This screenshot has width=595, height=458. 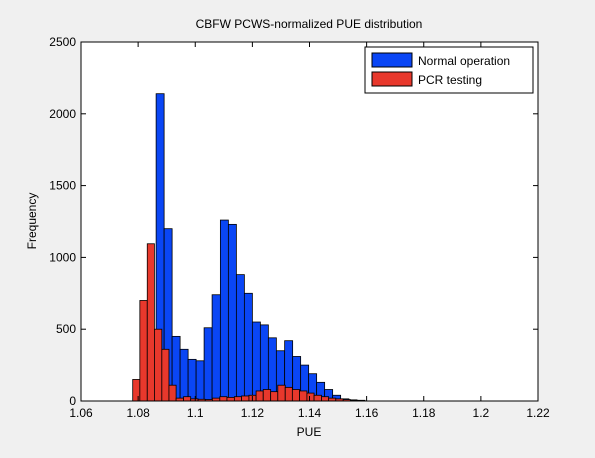 What do you see at coordinates (481, 413) in the screenshot?
I see `x-tick-label: 1.2` at bounding box center [481, 413].